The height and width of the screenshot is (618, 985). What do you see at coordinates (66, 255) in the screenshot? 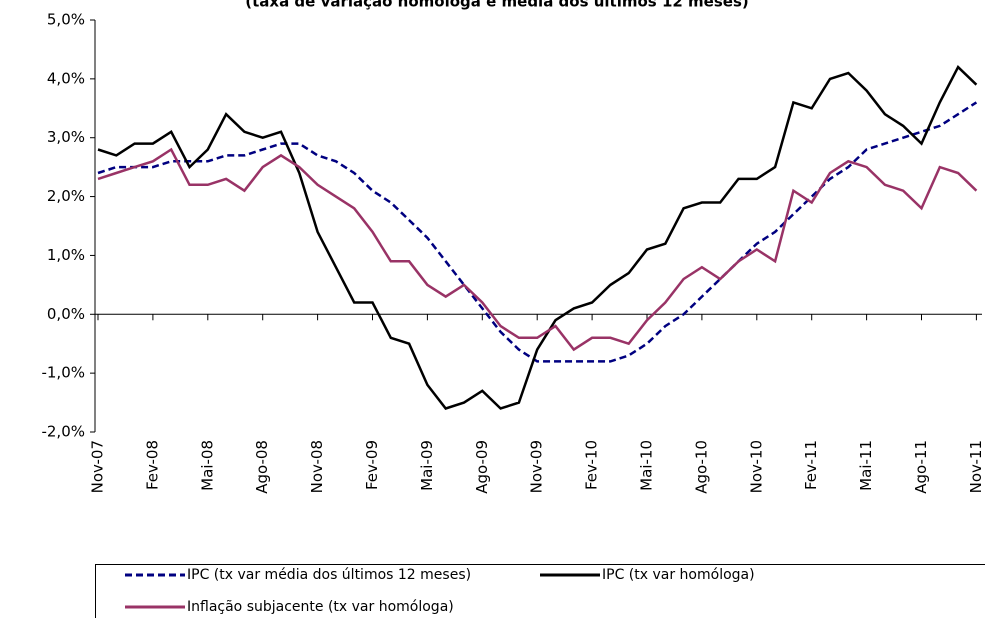
I see `y-tick-label: 1,0%` at bounding box center [66, 255].